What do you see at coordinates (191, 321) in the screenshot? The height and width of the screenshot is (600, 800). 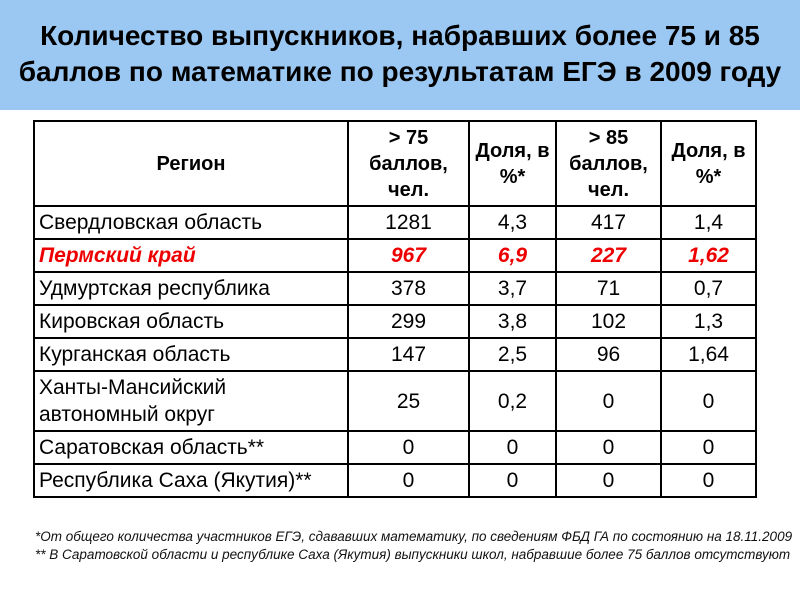 I see `region-cell: Кировская область` at bounding box center [191, 321].